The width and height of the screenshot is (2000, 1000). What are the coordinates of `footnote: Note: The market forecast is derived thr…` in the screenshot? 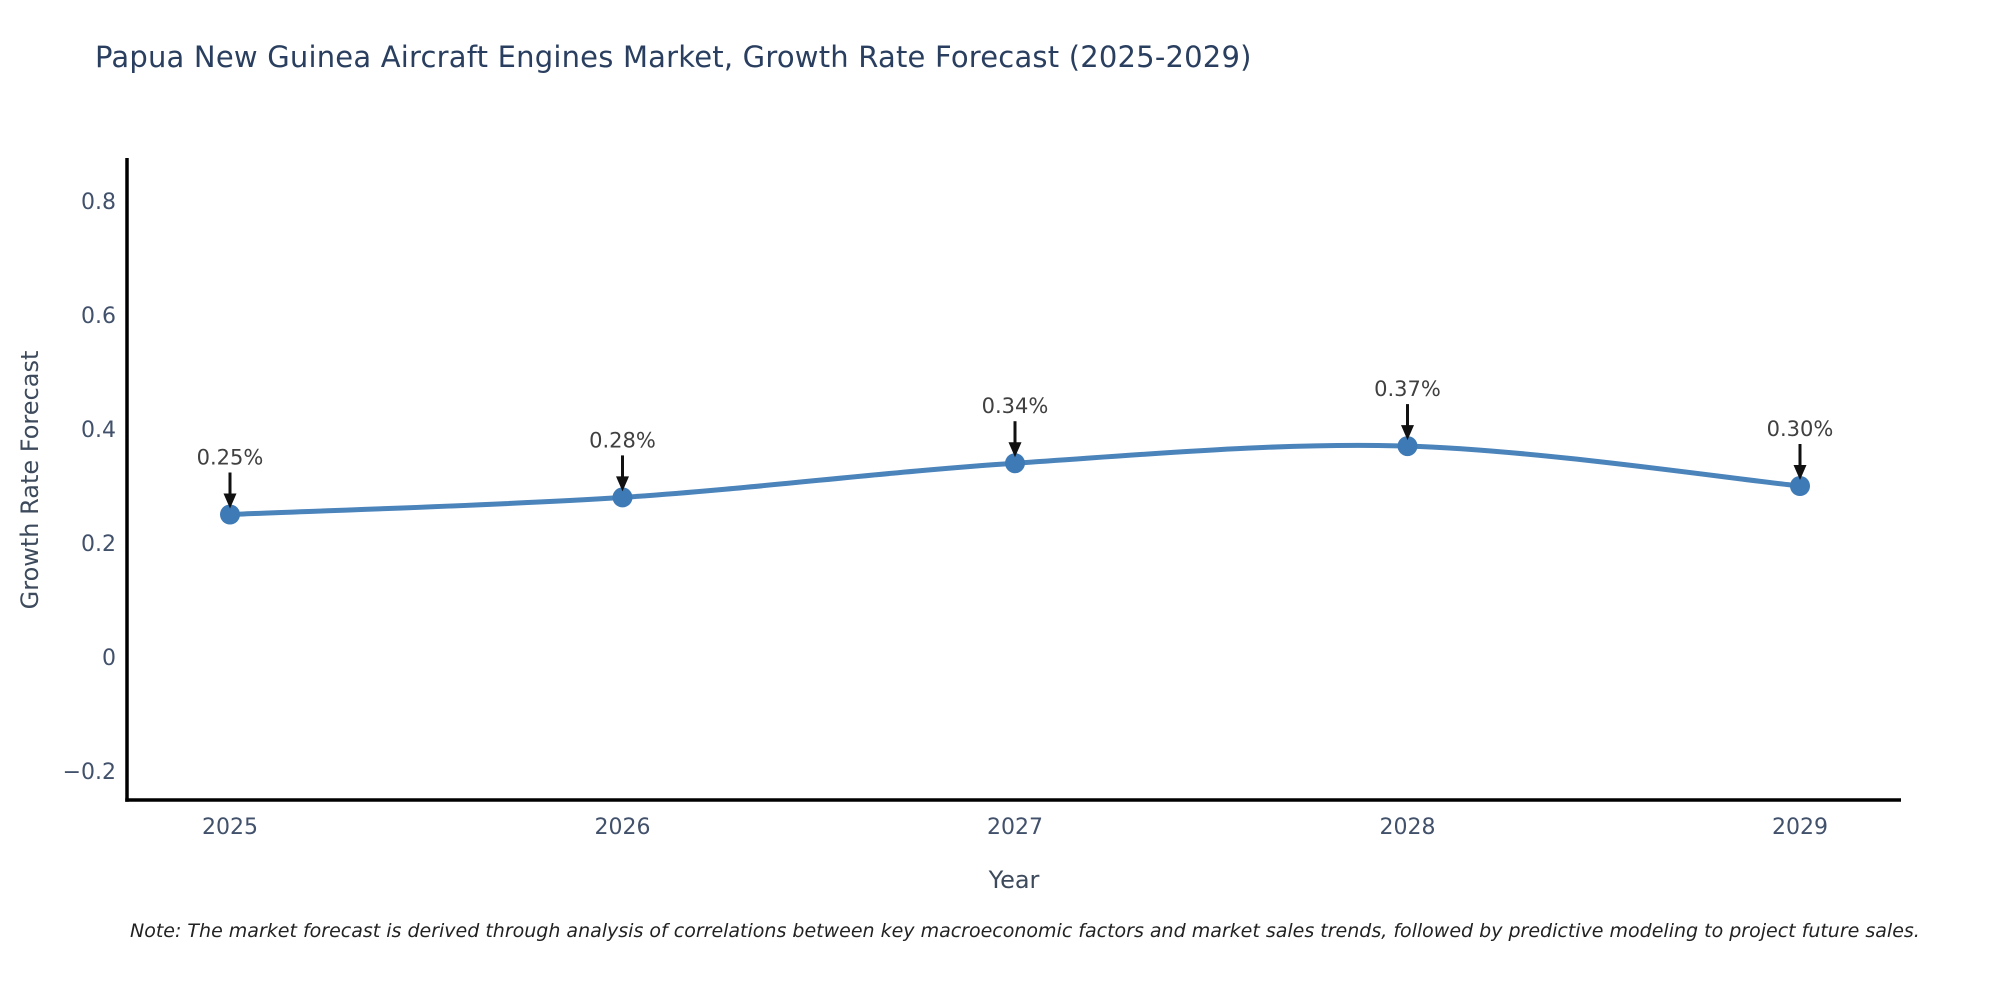 It's located at (1025, 931).